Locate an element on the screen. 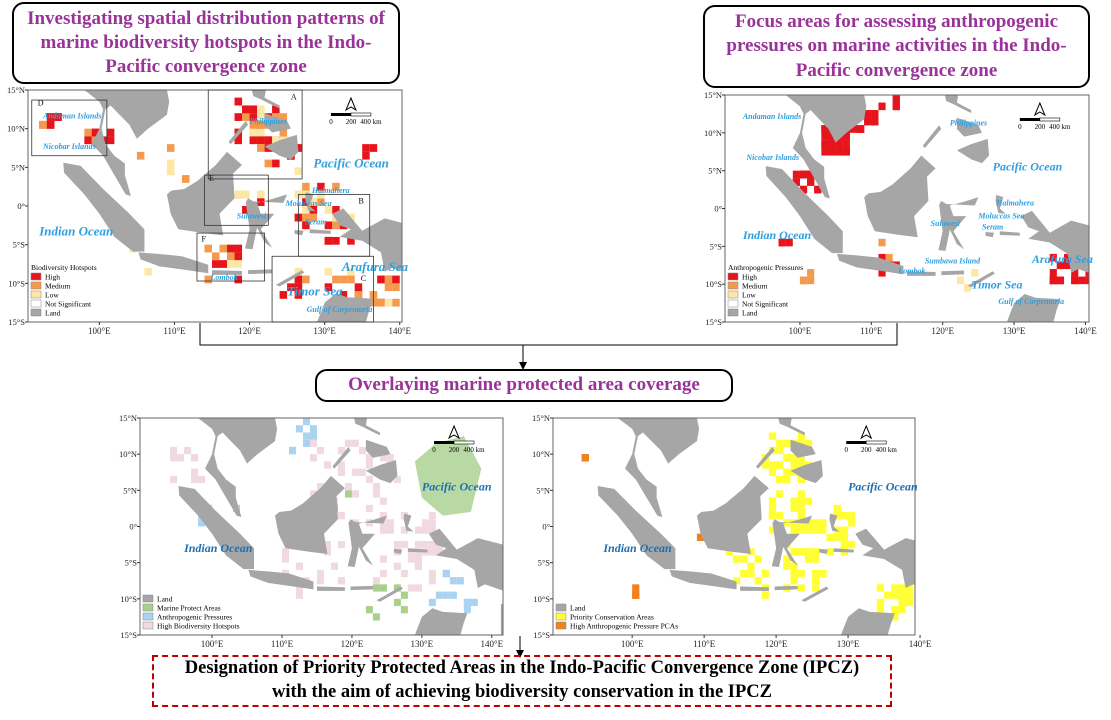  place-label: Nicobar Islands is located at coordinates (69, 146).